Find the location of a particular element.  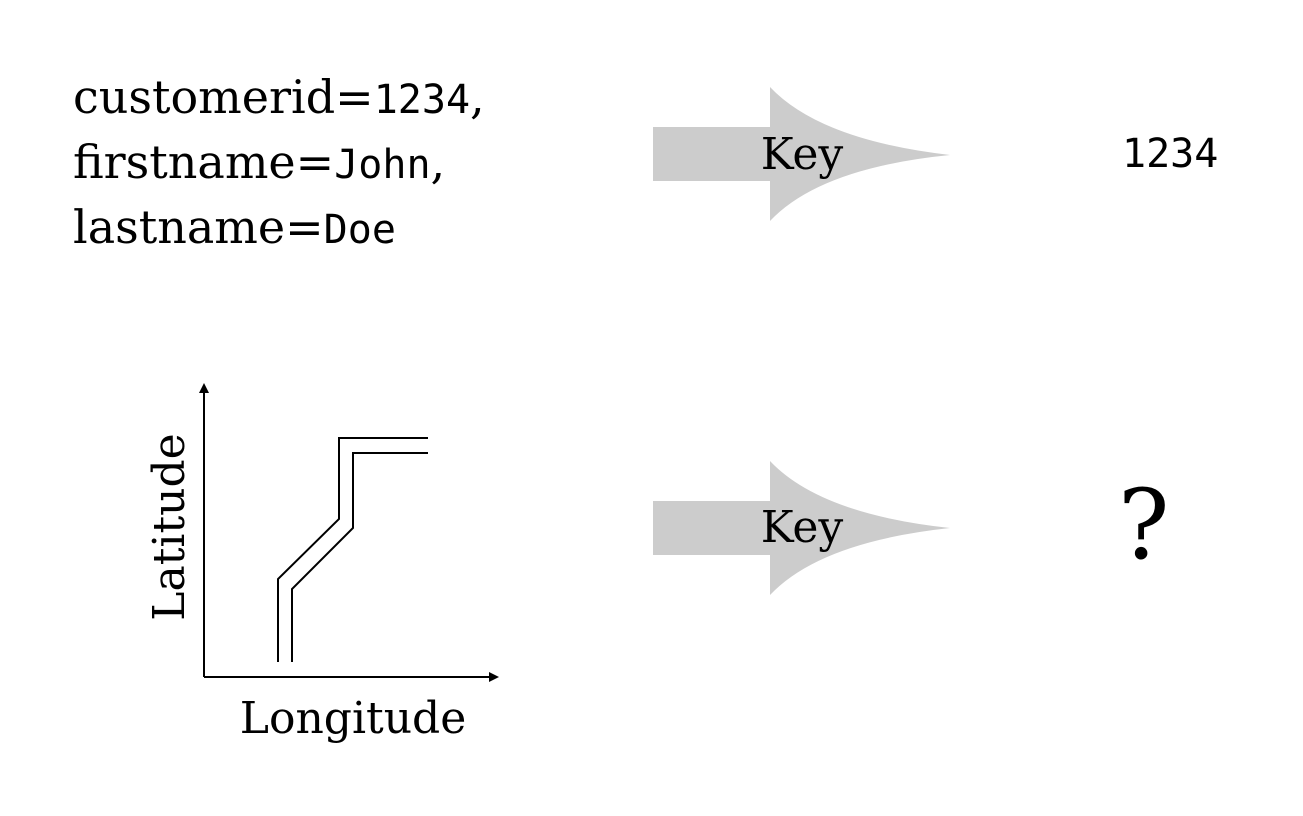

firstname-key: firstname= is located at coordinates (204, 162).